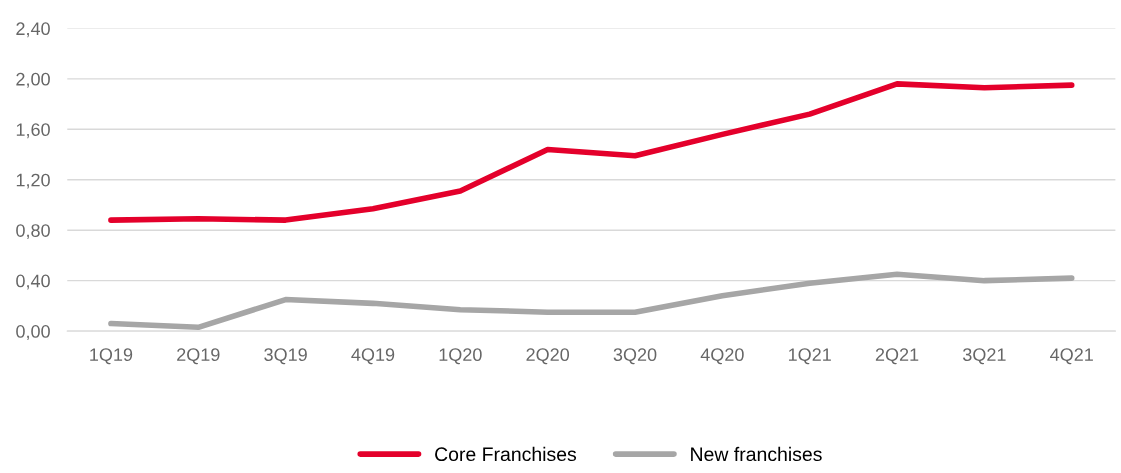 Image resolution: width=1121 pixels, height=473 pixels. I want to click on x-tick-label: 1Q21, so click(809, 356).